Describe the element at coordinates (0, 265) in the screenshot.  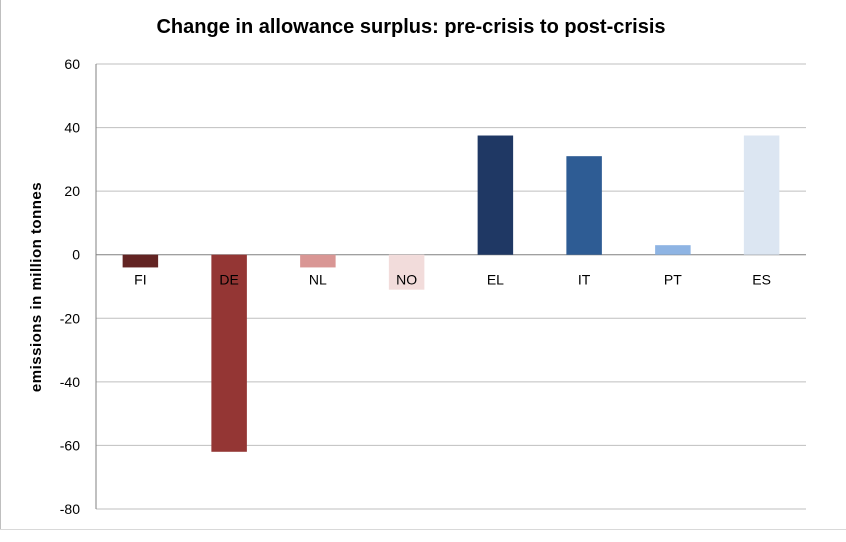
I see `frame-left-edge` at that location.